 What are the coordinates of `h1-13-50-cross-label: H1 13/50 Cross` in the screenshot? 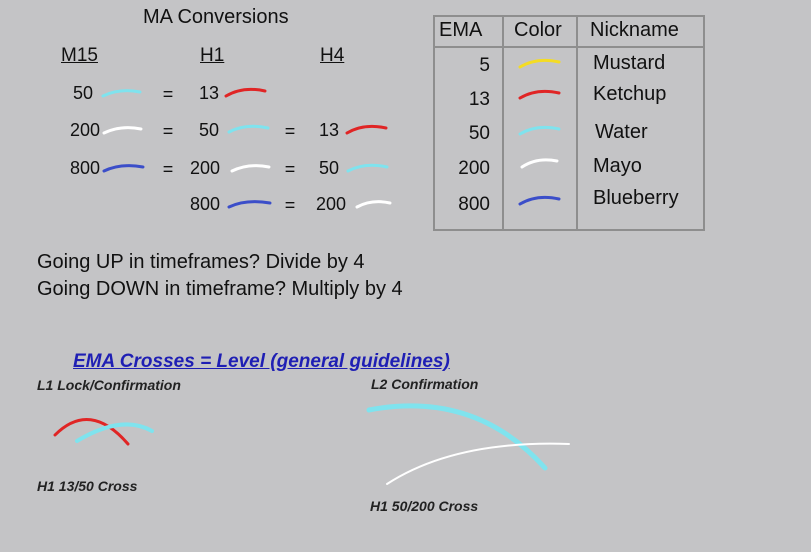 It's located at (87, 486).